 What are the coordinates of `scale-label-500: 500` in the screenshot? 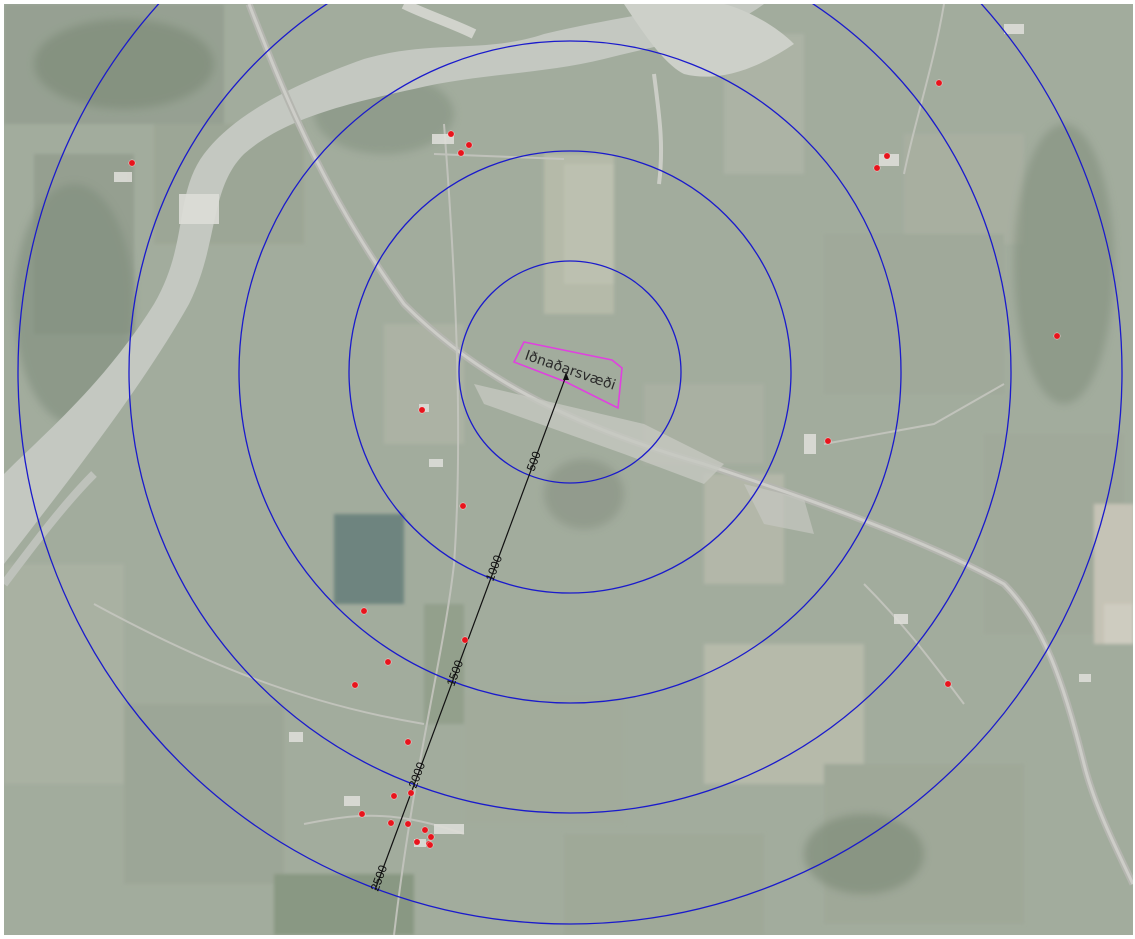 It's located at (534, 461).